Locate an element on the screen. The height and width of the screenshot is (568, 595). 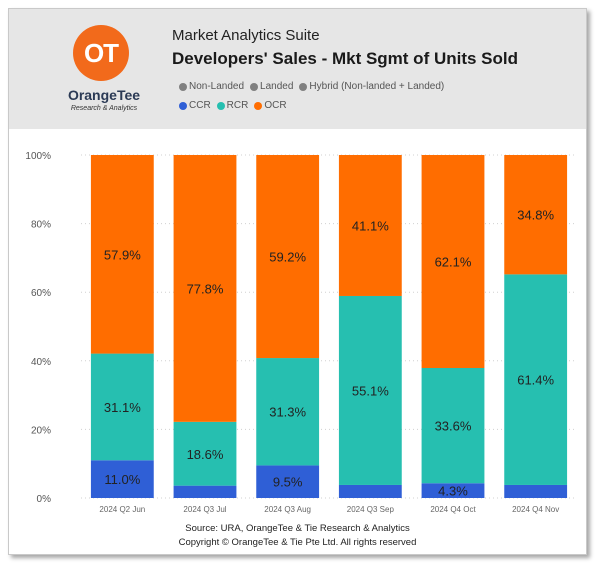
data-label: 4.3% is located at coordinates (453, 491).